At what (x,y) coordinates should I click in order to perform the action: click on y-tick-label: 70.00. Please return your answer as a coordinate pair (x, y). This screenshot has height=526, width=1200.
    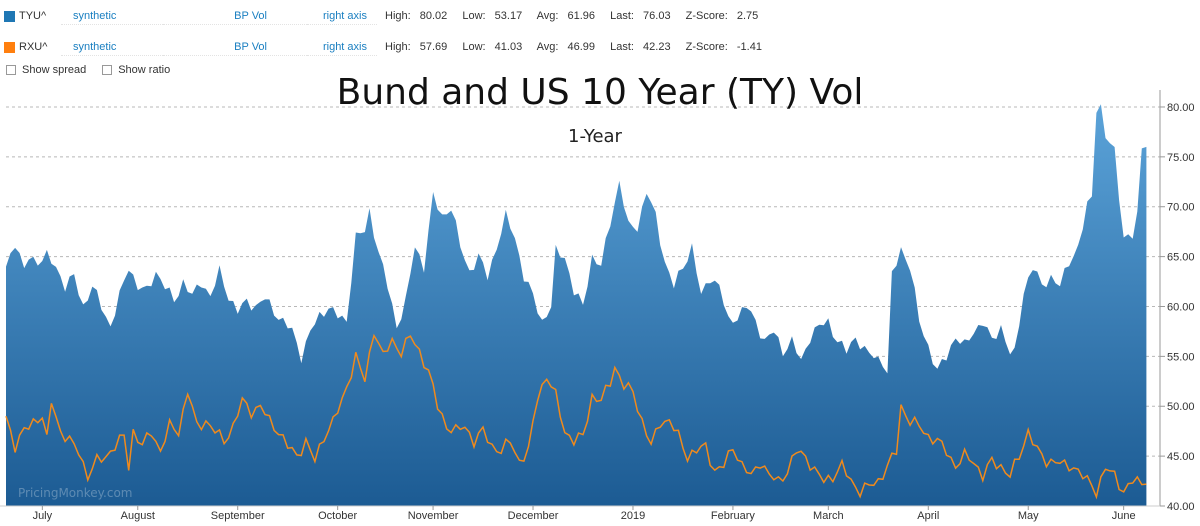
    Looking at the image, I should click on (1181, 208).